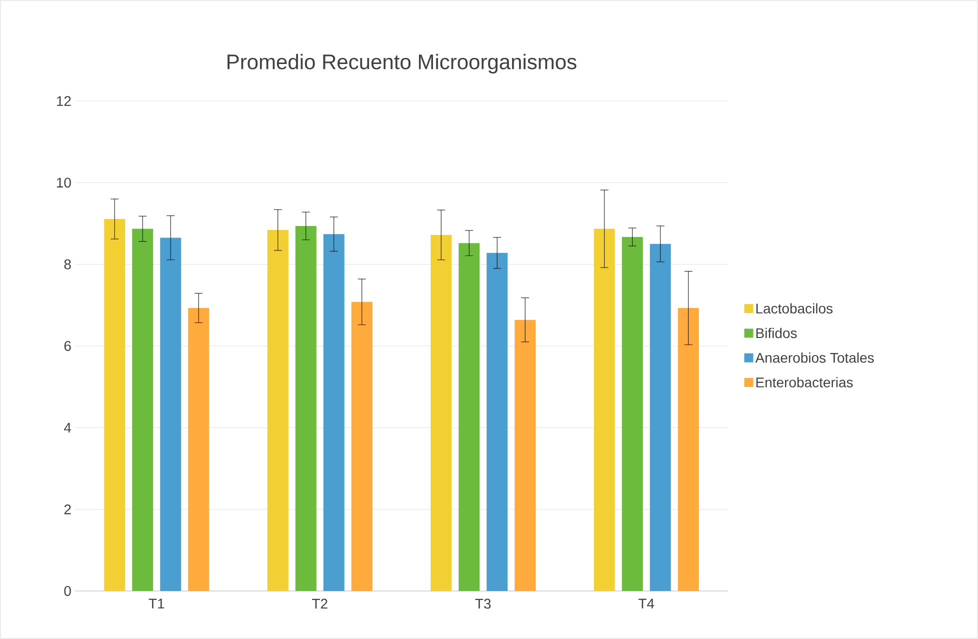 Image resolution: width=978 pixels, height=639 pixels. Describe the element at coordinates (67, 264) in the screenshot. I see `y-tick-label: 8` at that location.